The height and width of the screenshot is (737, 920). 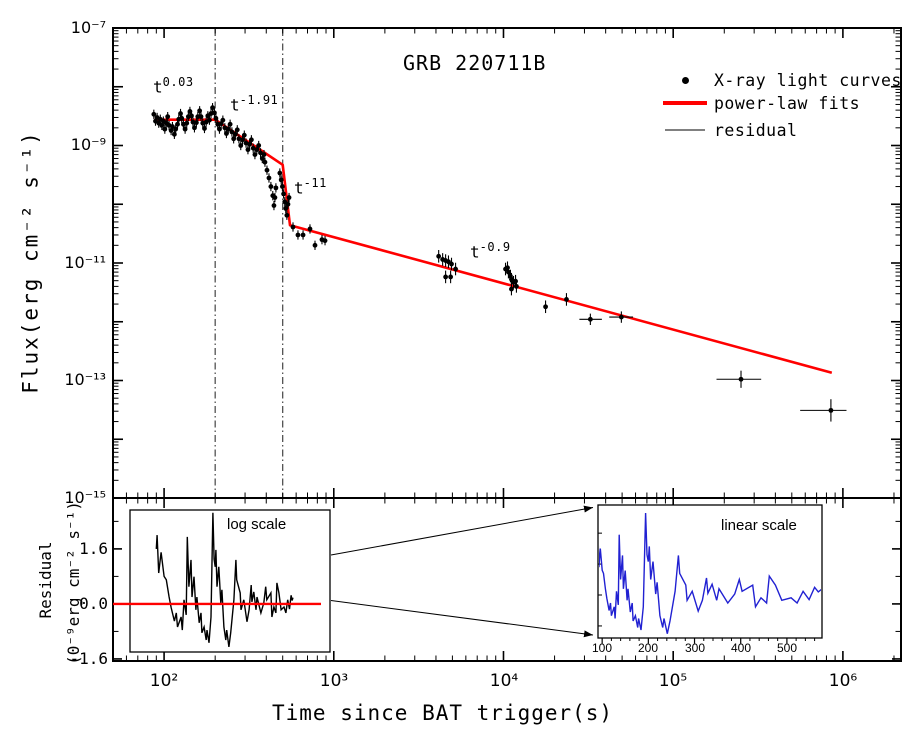 What do you see at coordinates (695, 648) in the screenshot?
I see `linear-inset-tick-300: 300` at bounding box center [695, 648].